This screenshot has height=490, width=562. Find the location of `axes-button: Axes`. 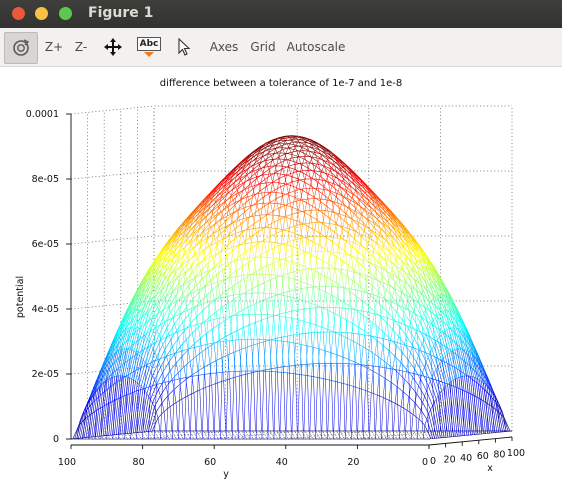

axes-button: Axes is located at coordinates (224, 47).